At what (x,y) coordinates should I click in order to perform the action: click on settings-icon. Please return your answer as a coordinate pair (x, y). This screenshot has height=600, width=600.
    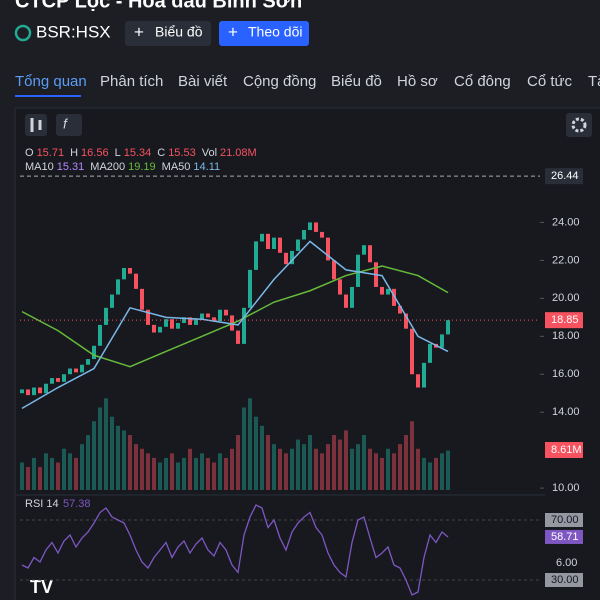
    Looking at the image, I should click on (579, 125).